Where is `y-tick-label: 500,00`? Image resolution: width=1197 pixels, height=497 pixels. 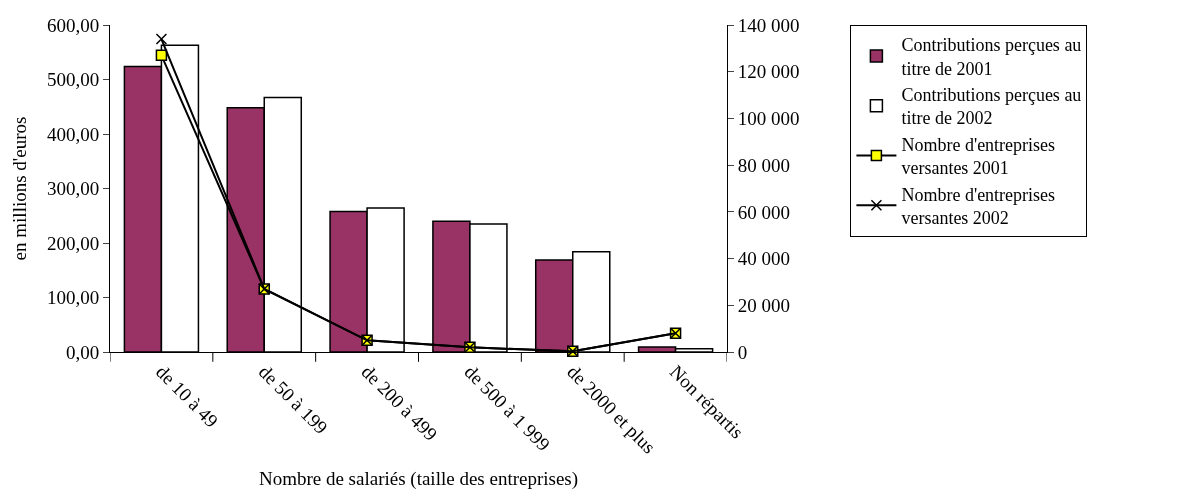 y-tick-label: 500,00 is located at coordinates (73, 80).